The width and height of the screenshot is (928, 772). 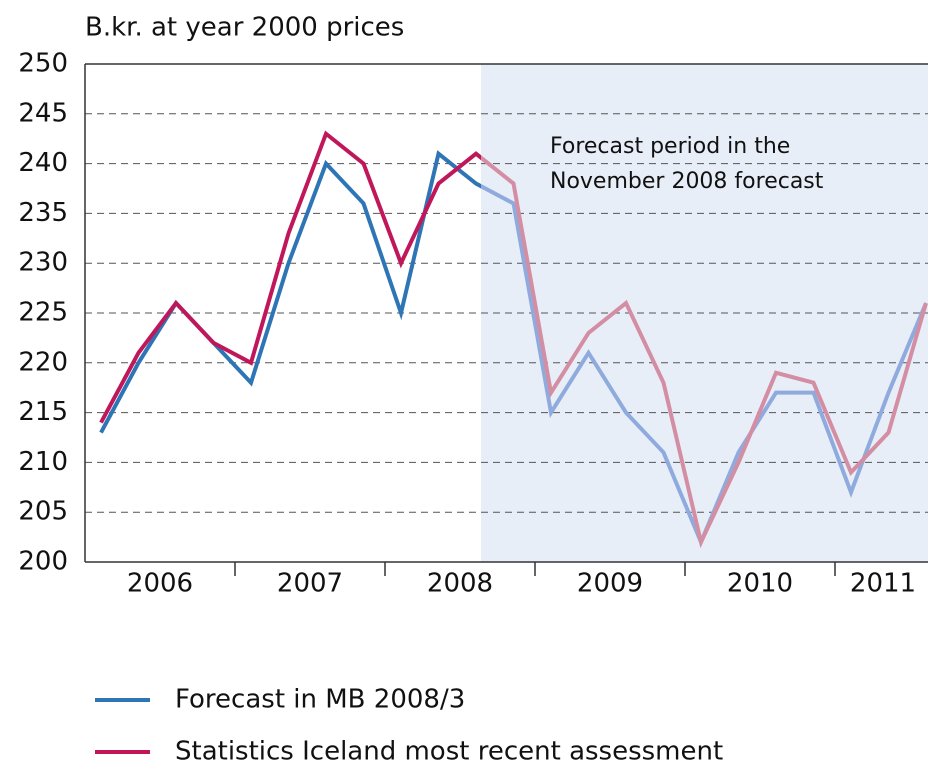 What do you see at coordinates (43, 64) in the screenshot?
I see `y-tick-label: 250` at bounding box center [43, 64].